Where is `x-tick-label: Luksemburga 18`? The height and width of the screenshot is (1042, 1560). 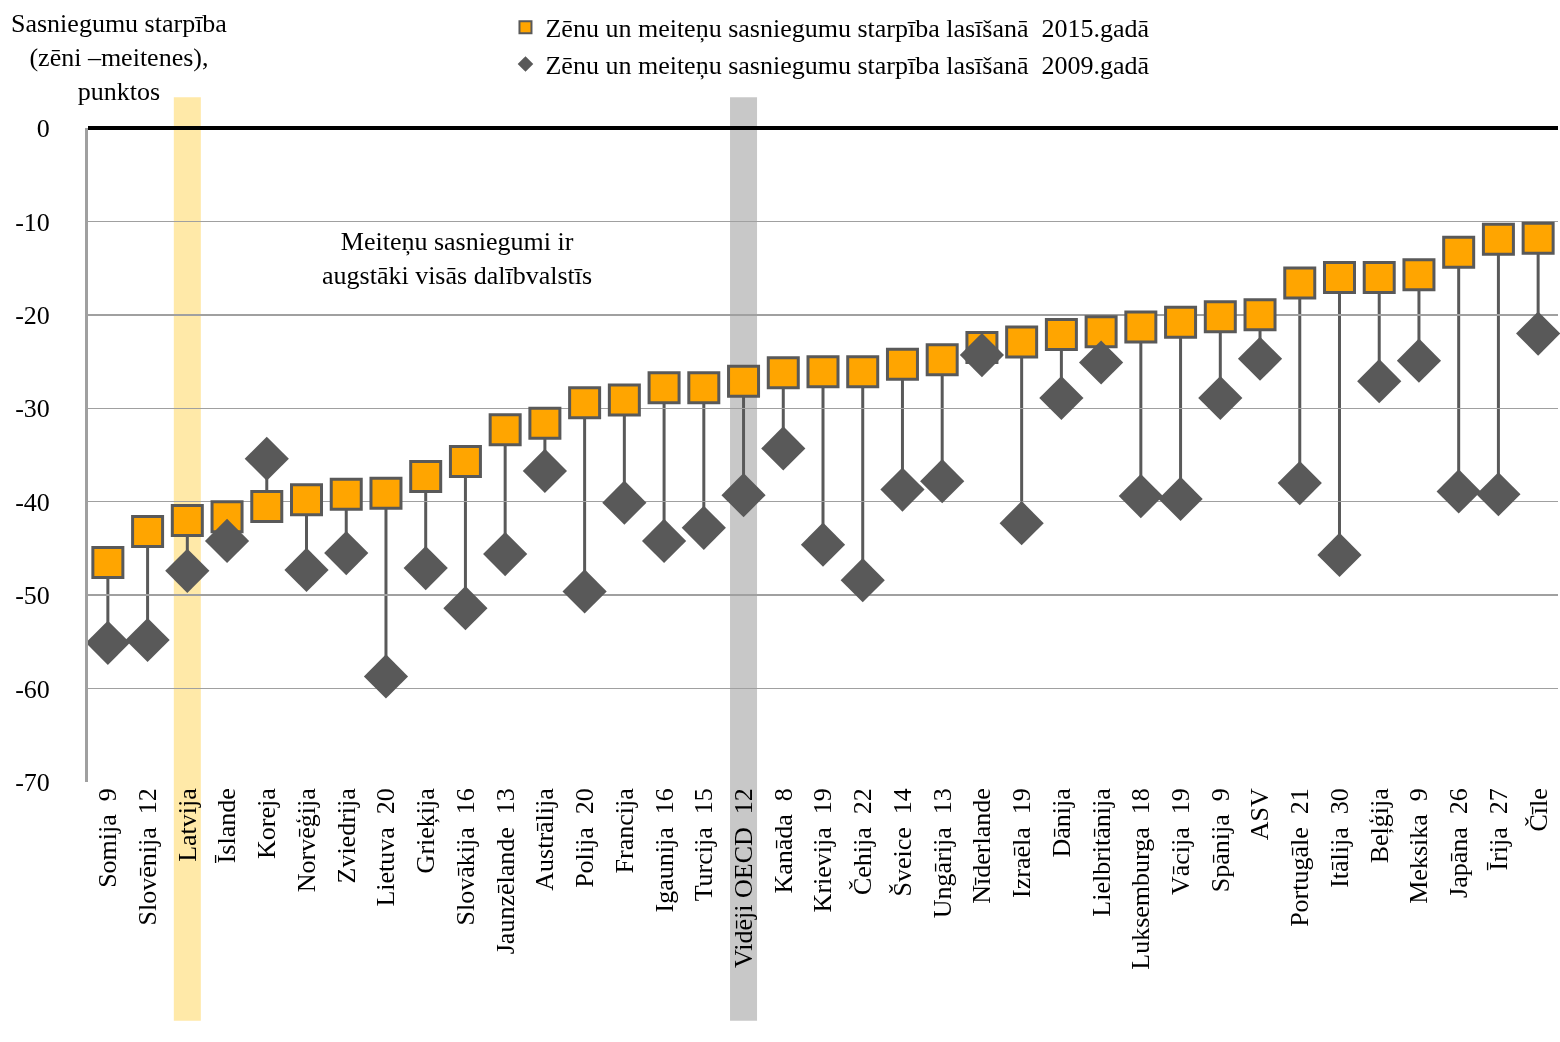 x-tick-label: Luksemburga 18 is located at coordinates (1141, 879).